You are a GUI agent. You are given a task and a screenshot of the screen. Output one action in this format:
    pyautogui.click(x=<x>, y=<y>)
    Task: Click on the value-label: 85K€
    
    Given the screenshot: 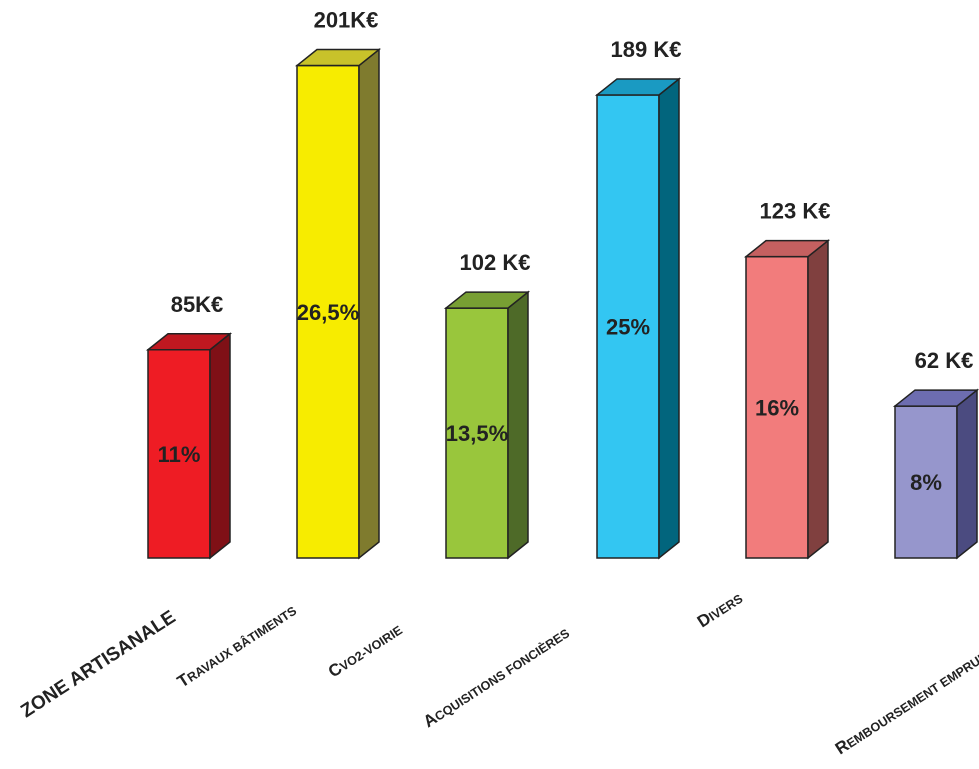 What is the action you would take?
    pyautogui.click(x=197, y=304)
    